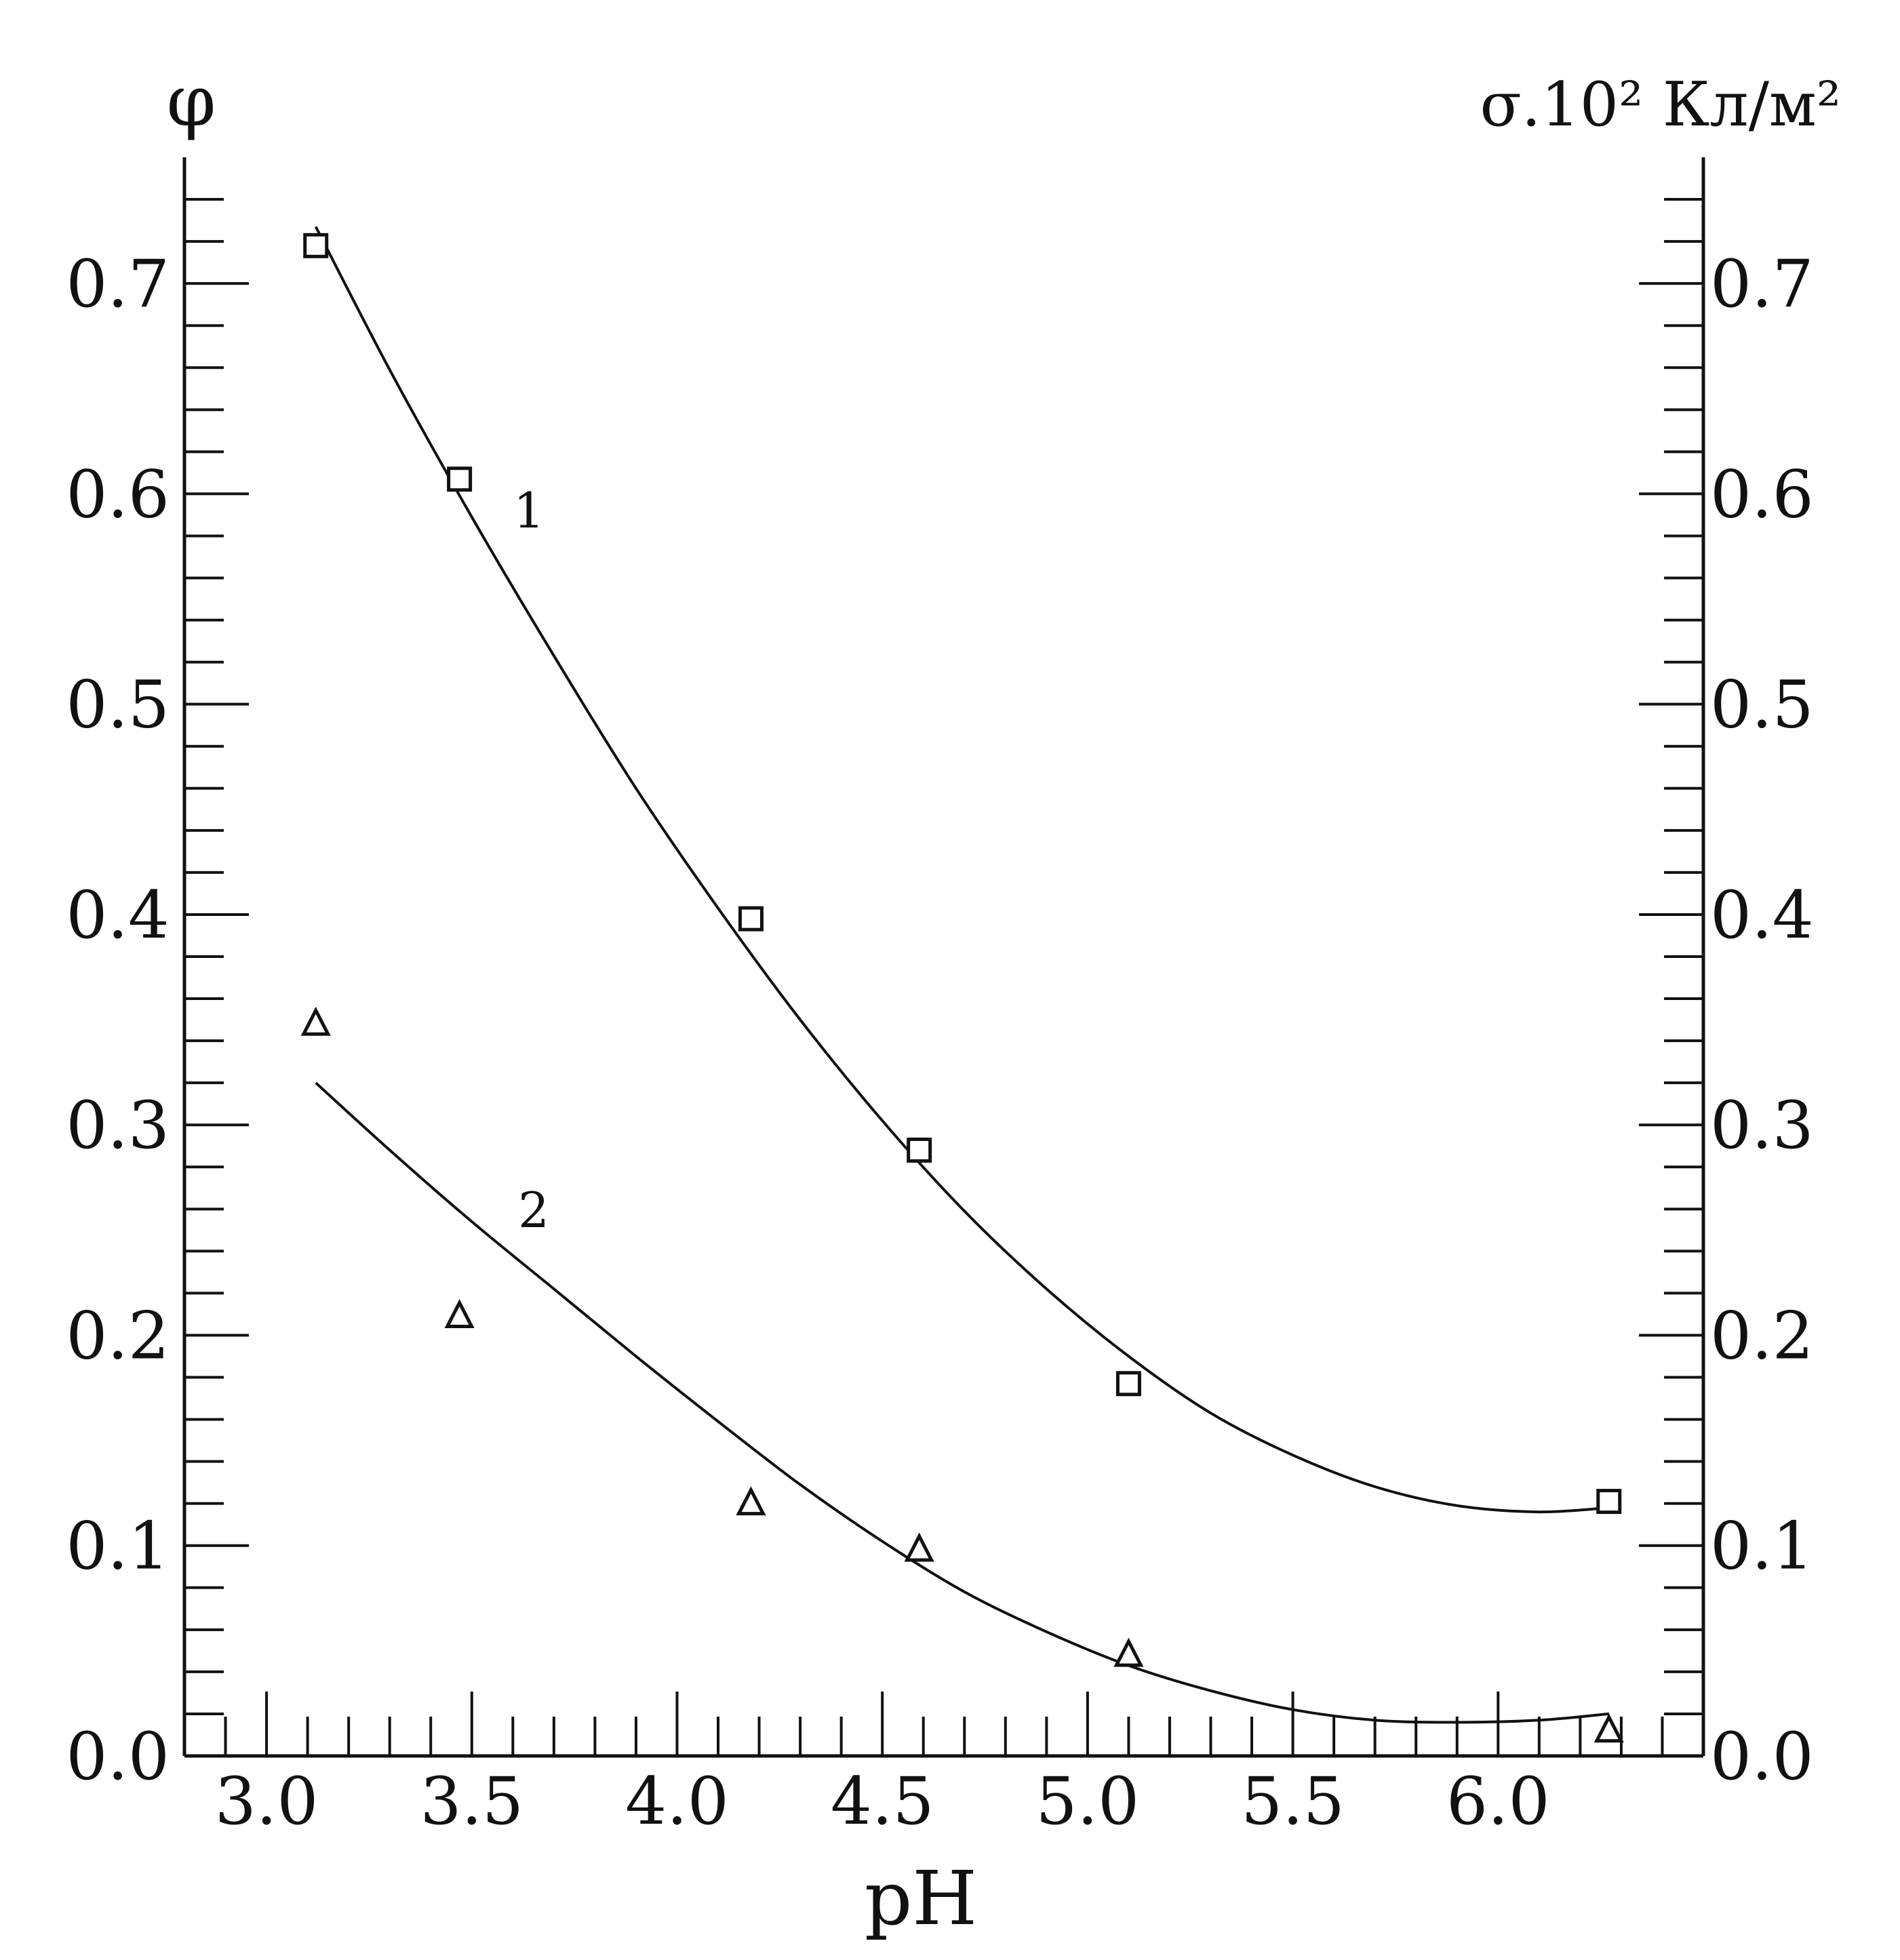  Describe the element at coordinates (1762, 1125) in the screenshot. I see `y-tick-label-right: 0.3` at that location.